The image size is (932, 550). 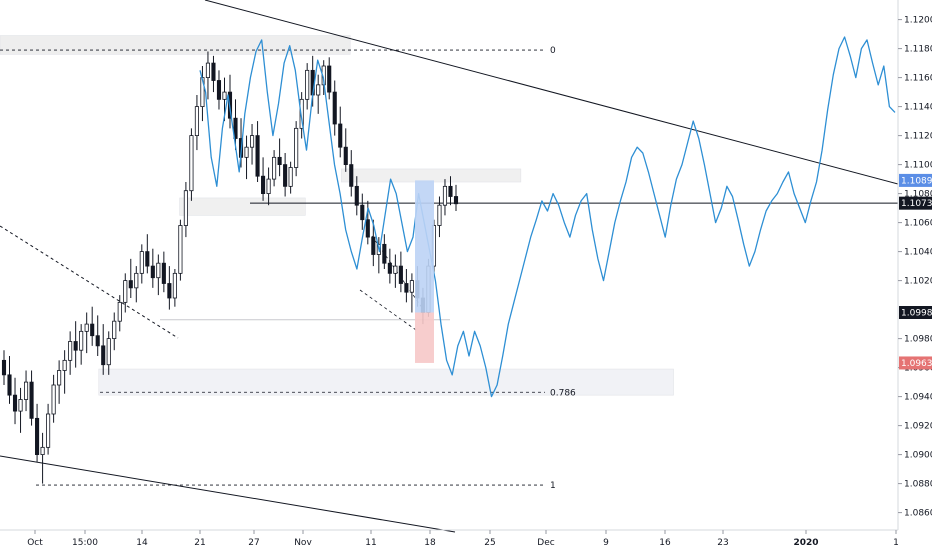 I want to click on x-tick-label: 18, so click(x=430, y=543).